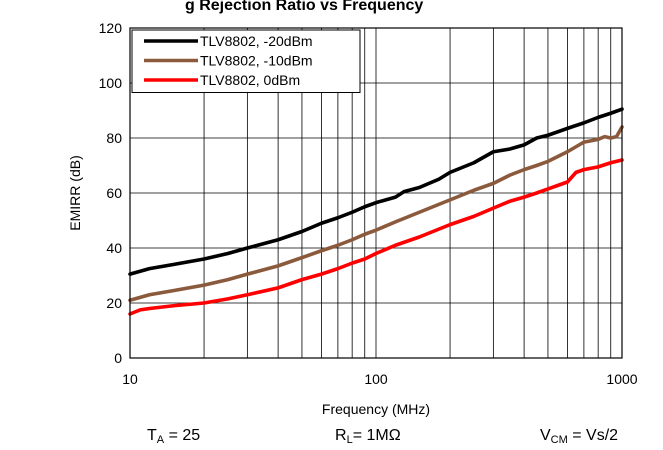  I want to click on y-tick-label: 100, so click(111, 83).